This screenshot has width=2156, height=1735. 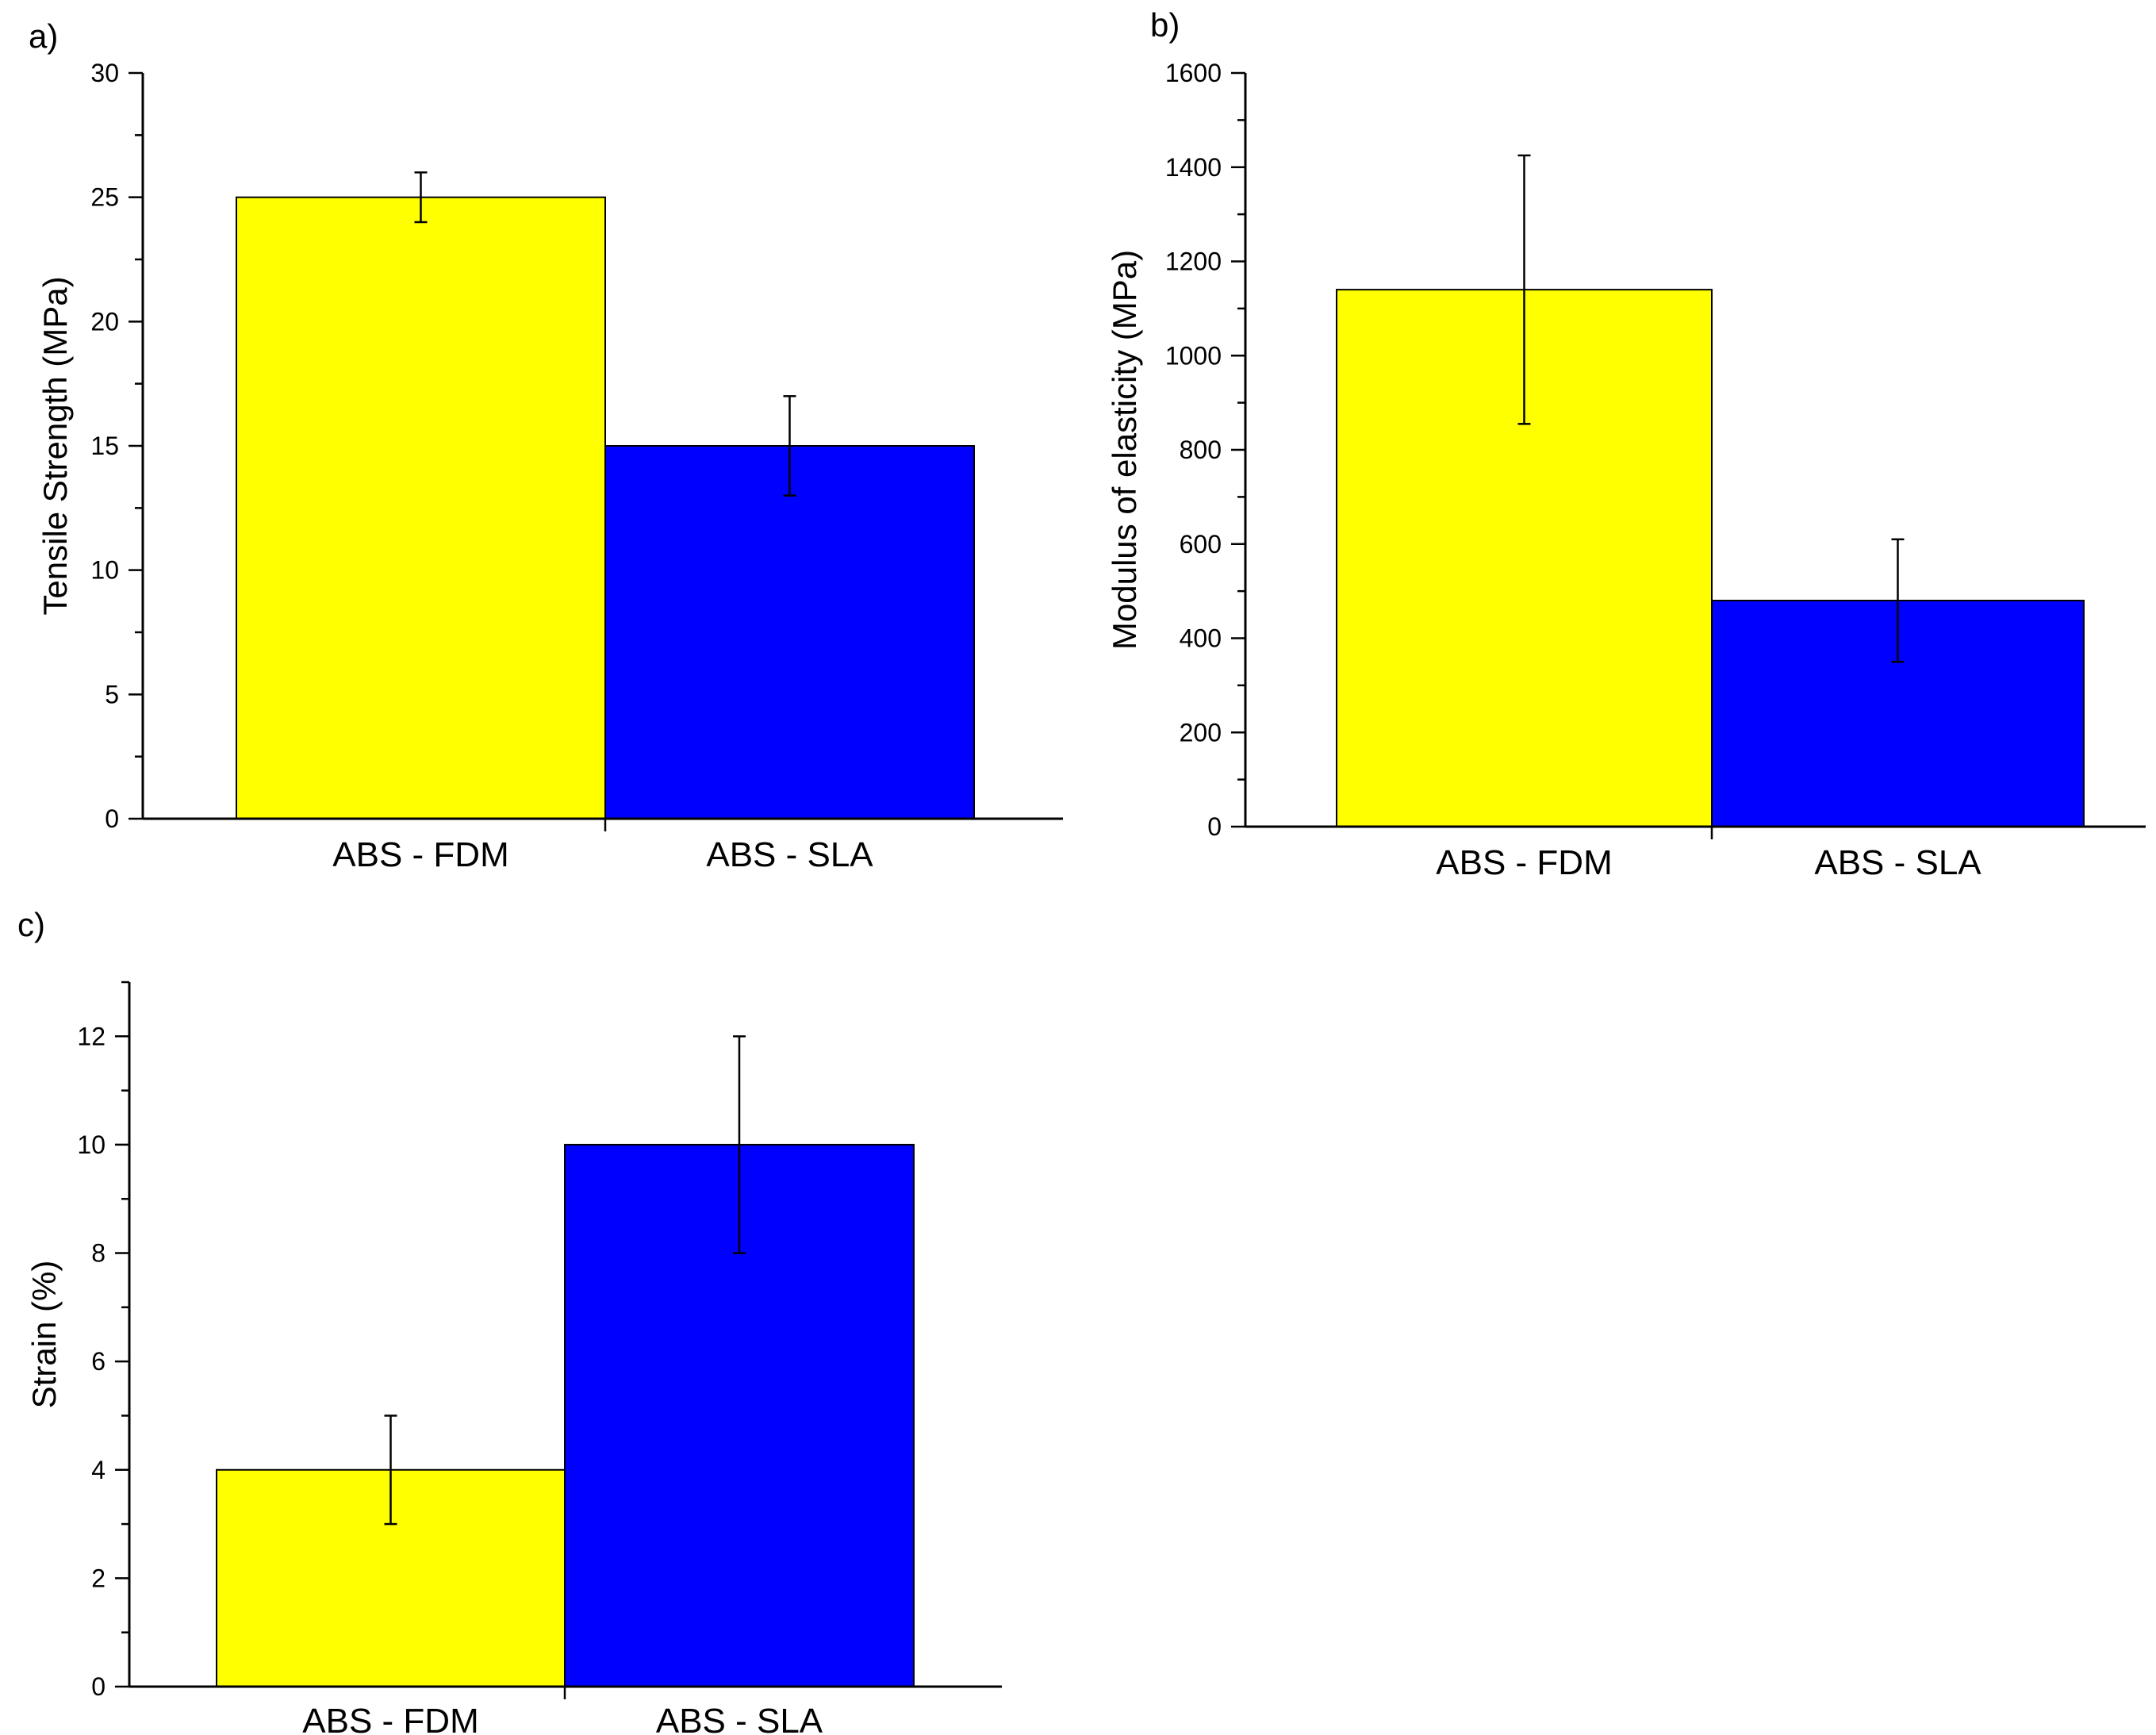 I want to click on y-axis-title: Tensile Strength (MPa), so click(x=55, y=445).